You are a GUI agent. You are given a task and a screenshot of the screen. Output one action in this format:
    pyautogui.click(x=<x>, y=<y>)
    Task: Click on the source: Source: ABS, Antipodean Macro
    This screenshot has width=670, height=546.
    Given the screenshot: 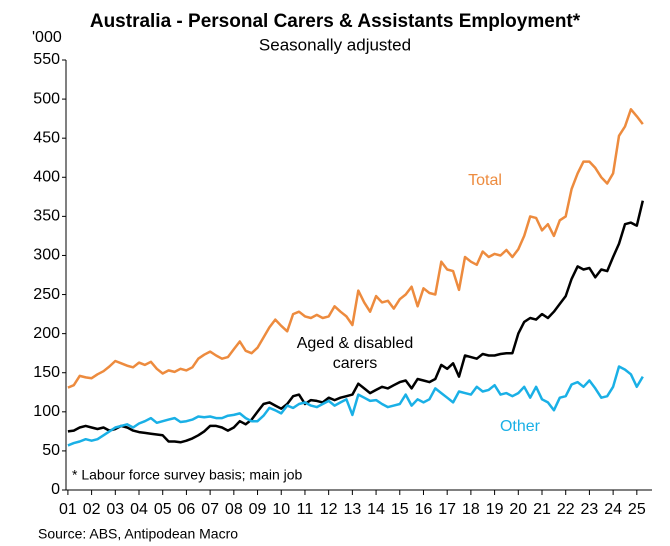 What is the action you would take?
    pyautogui.click(x=138, y=534)
    